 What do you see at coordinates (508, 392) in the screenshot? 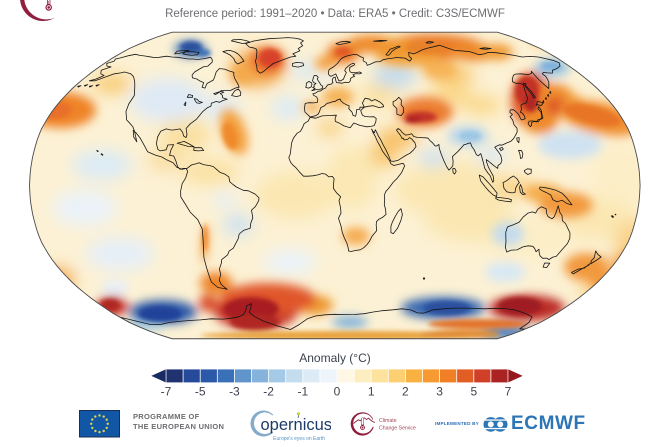
I see `svg-text: 7` at bounding box center [508, 392].